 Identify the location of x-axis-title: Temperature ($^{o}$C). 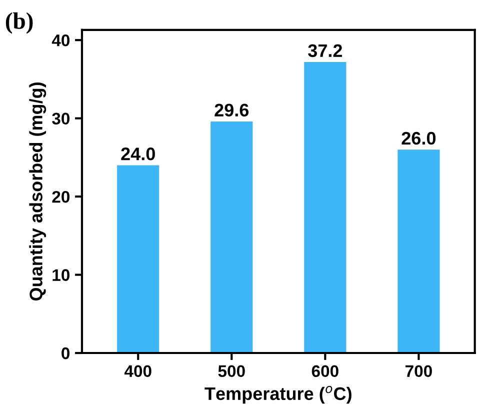
(278, 395).